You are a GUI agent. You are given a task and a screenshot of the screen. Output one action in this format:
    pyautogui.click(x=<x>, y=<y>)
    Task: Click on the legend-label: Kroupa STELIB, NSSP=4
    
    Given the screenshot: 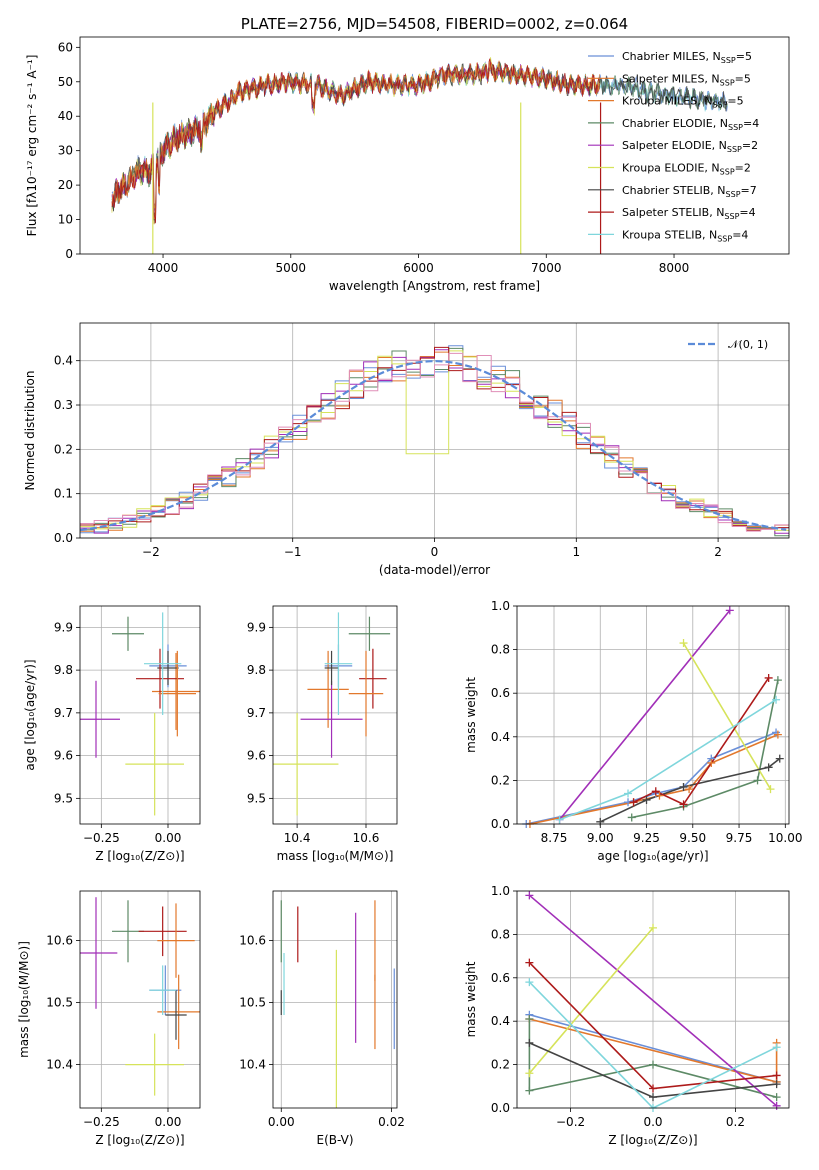 What is the action you would take?
    pyautogui.click(x=685, y=235)
    